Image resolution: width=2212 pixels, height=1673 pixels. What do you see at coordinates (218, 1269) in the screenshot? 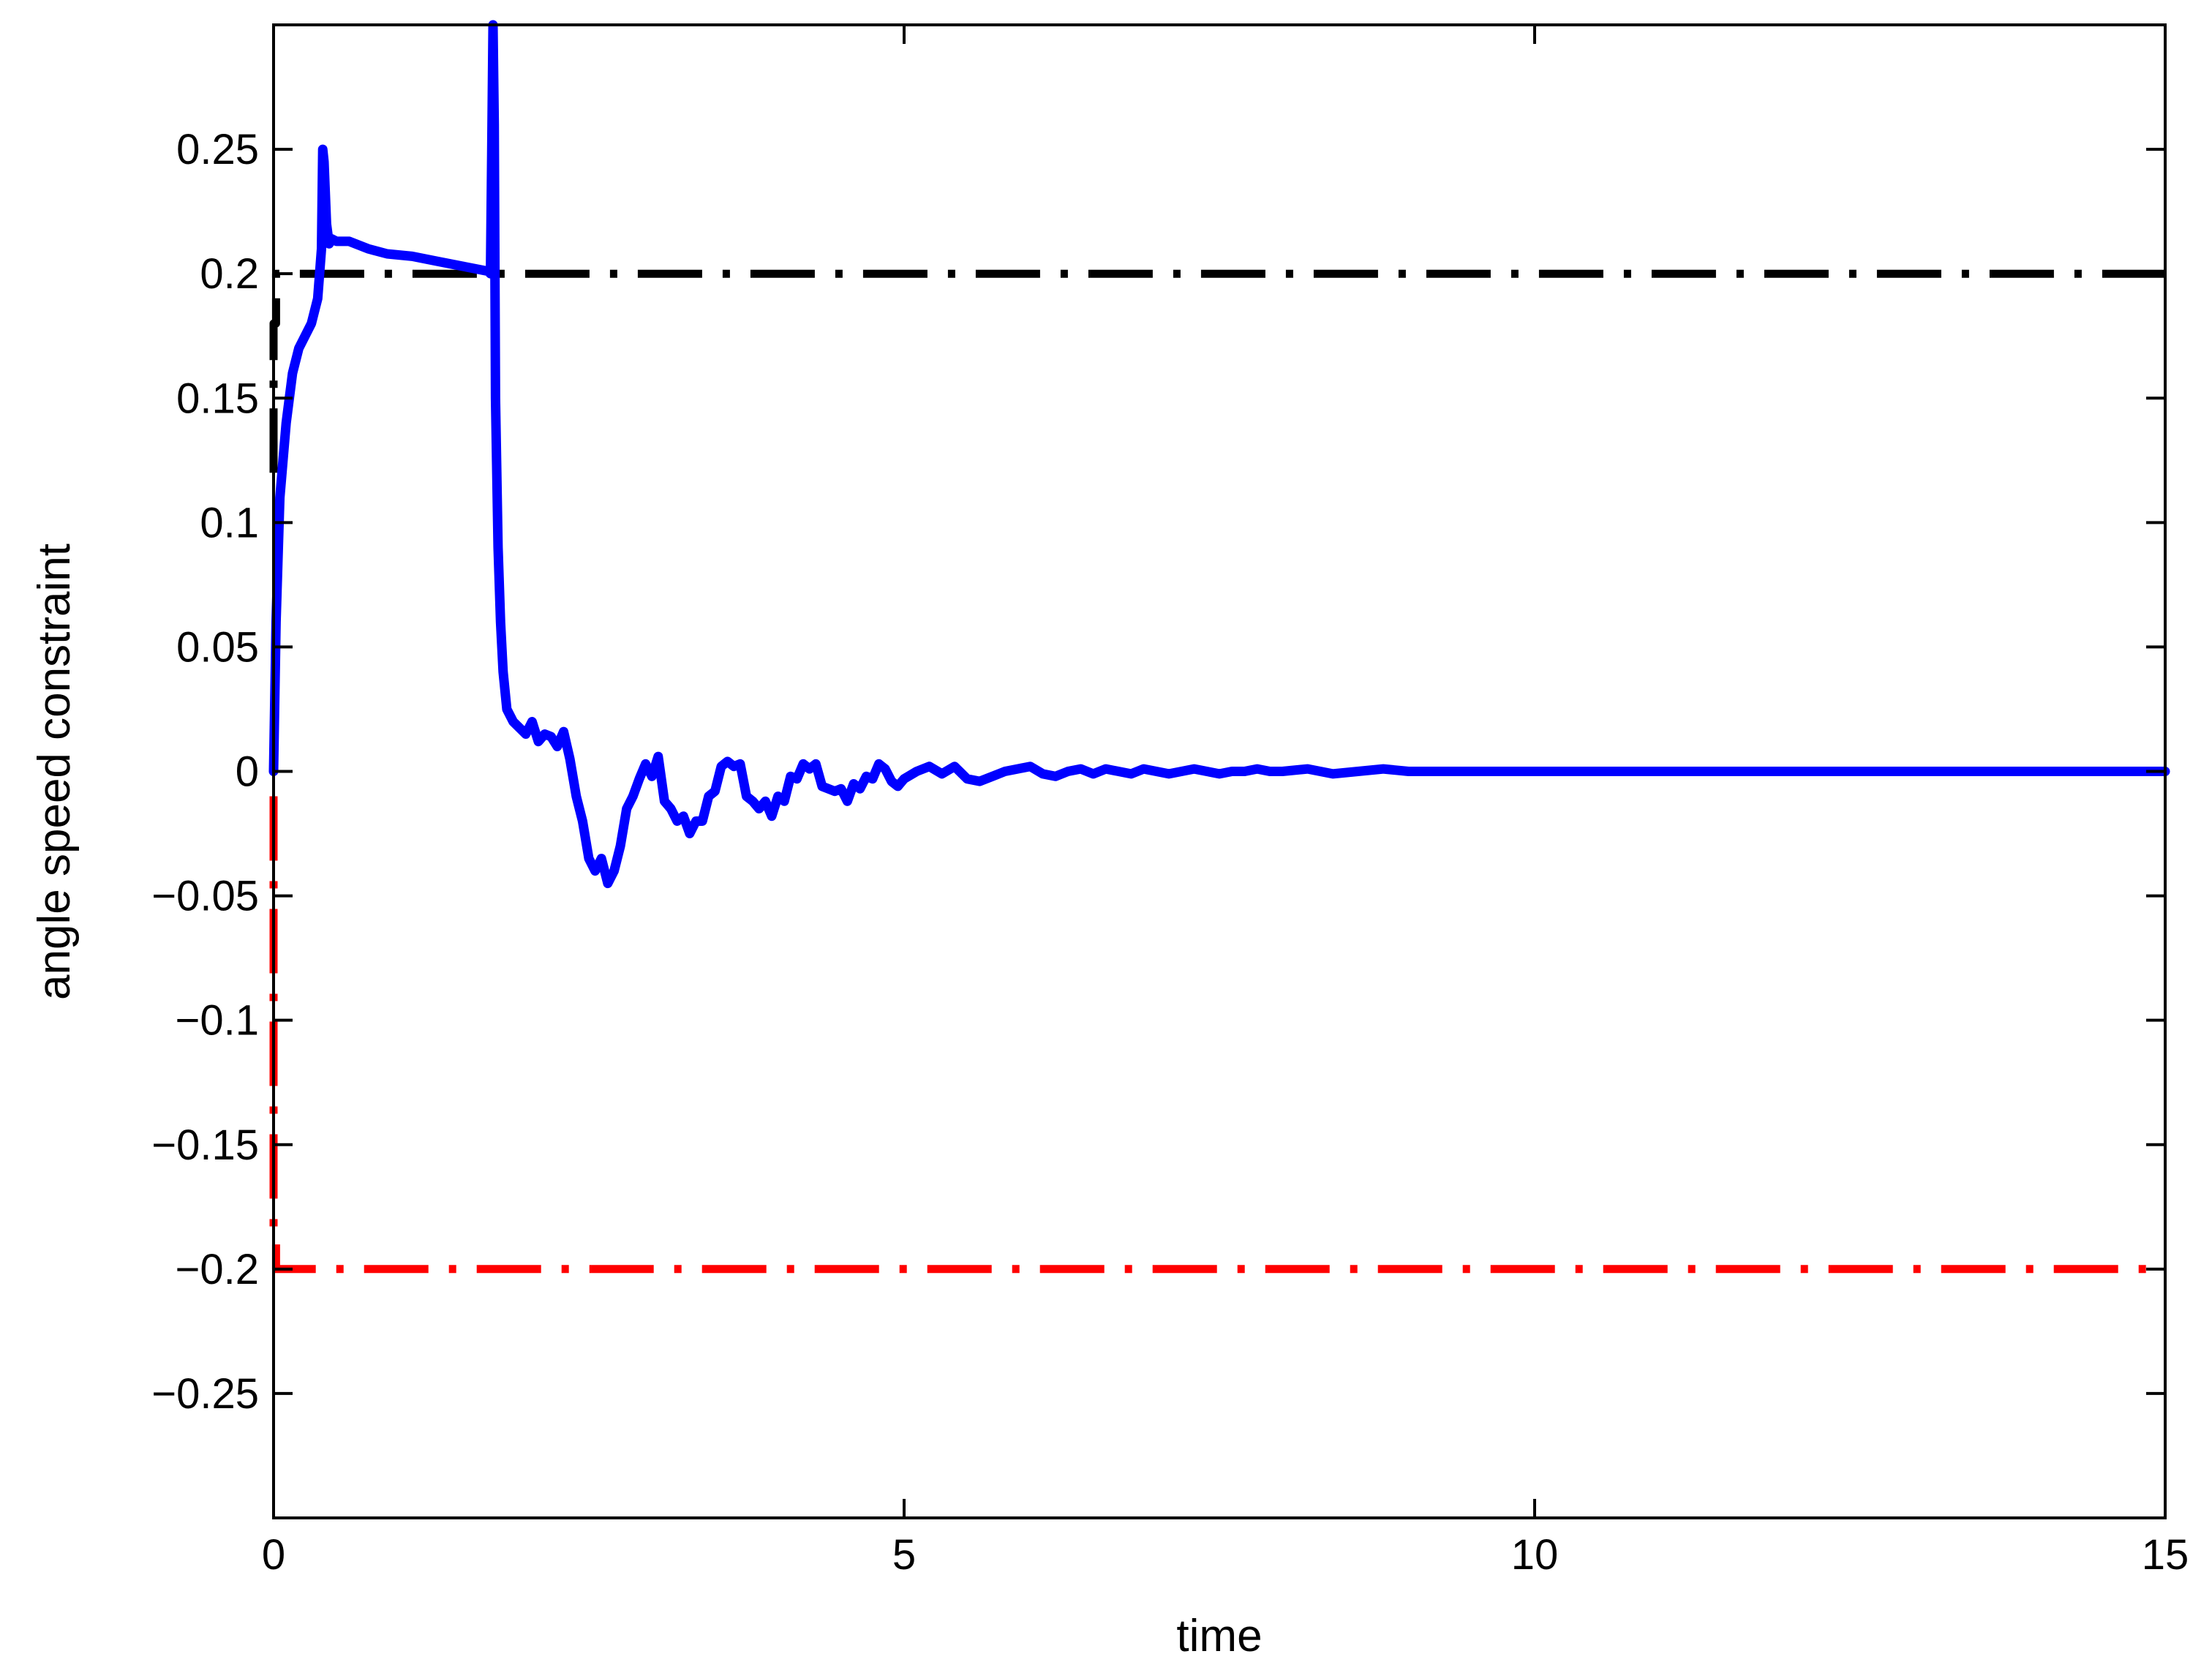
I see `y-tick-label: −0.2` at bounding box center [218, 1269].